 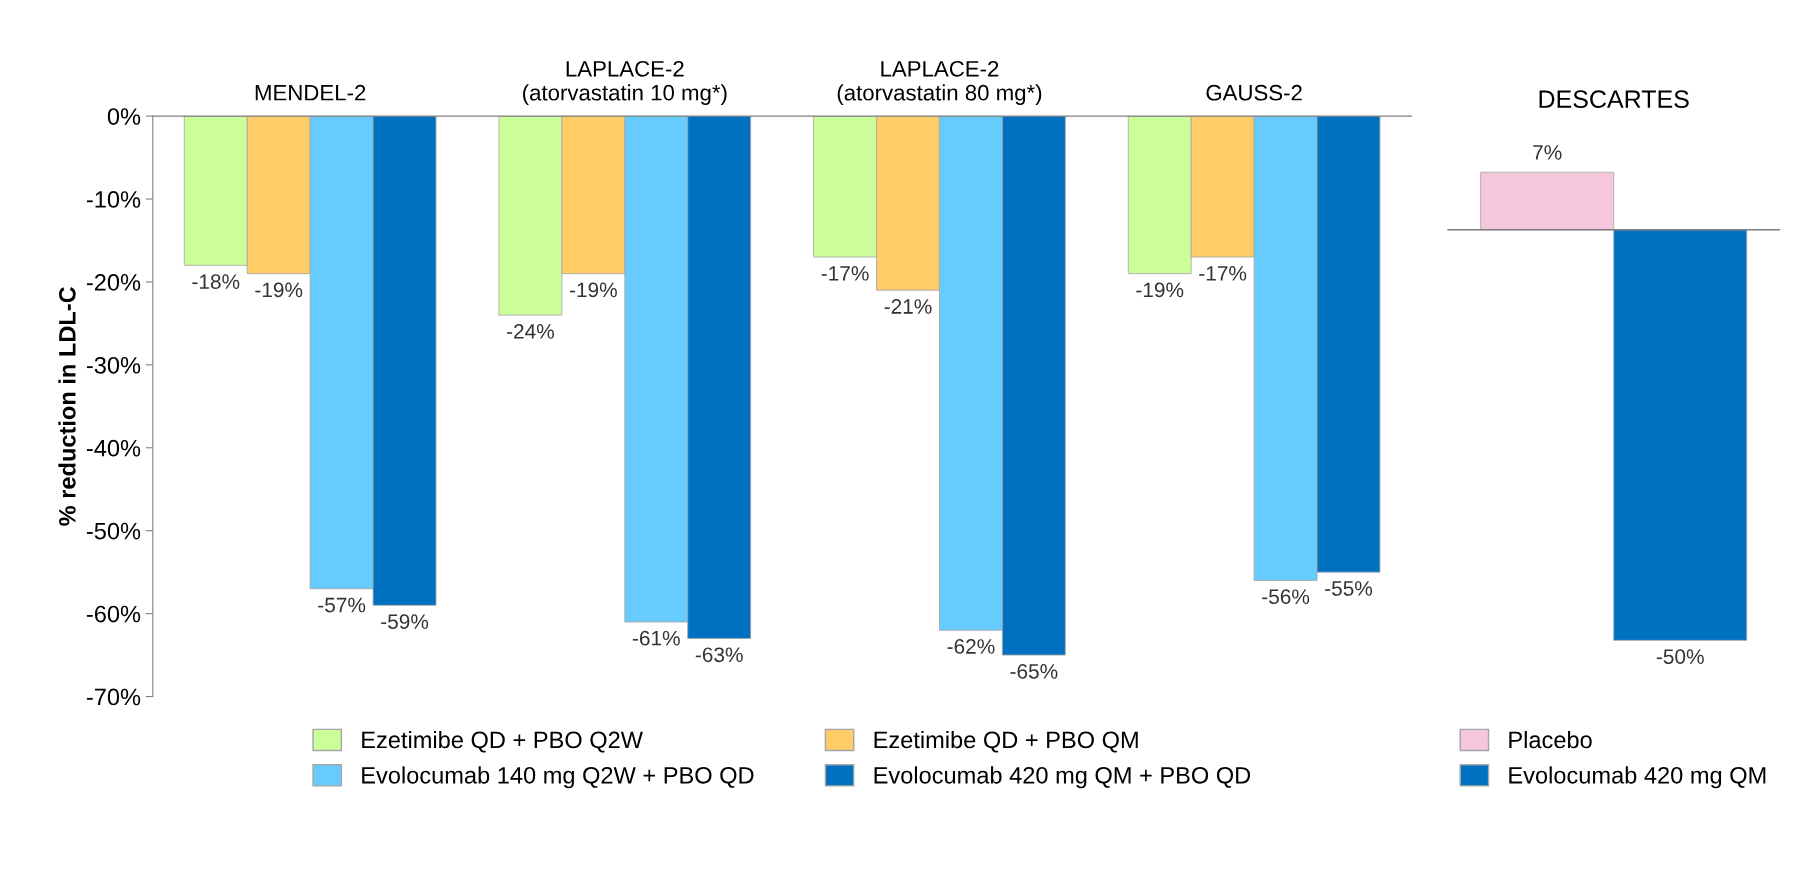 What do you see at coordinates (113, 614) in the screenshot?
I see `y-tick-label: -60%` at bounding box center [113, 614].